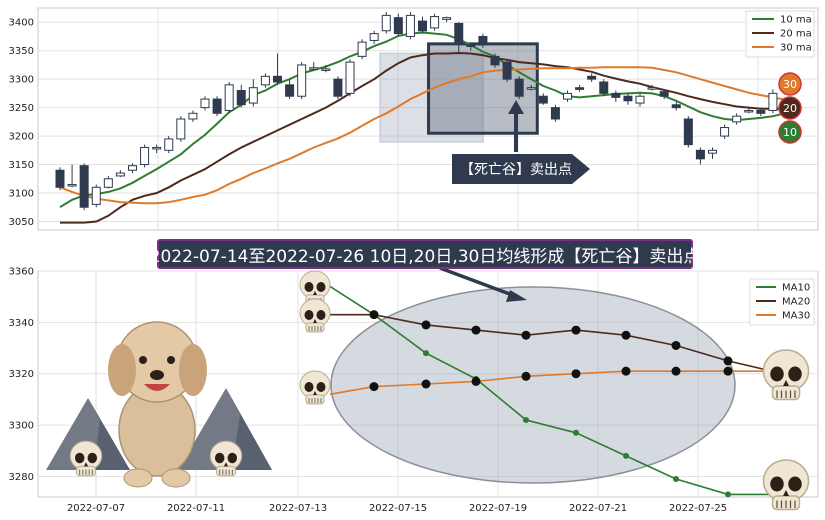 The height and width of the screenshot is (520, 825). I want to click on death-valley-box, so click(483, 88).